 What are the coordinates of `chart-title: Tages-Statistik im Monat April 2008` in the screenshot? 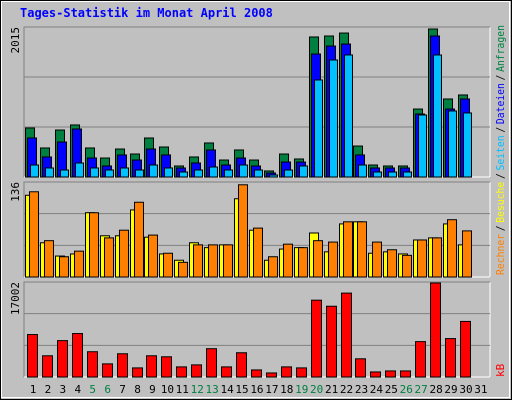 It's located at (146, 13).